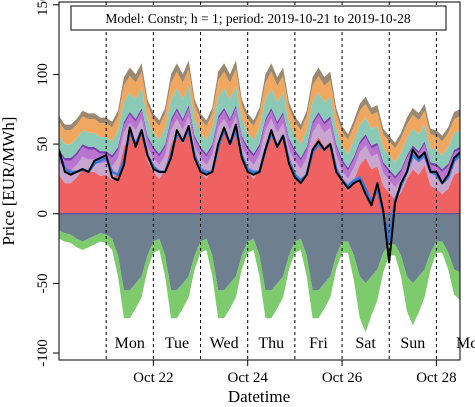 This screenshot has width=475, height=407. I want to click on x-tick-label: Oct 26, so click(342, 378).